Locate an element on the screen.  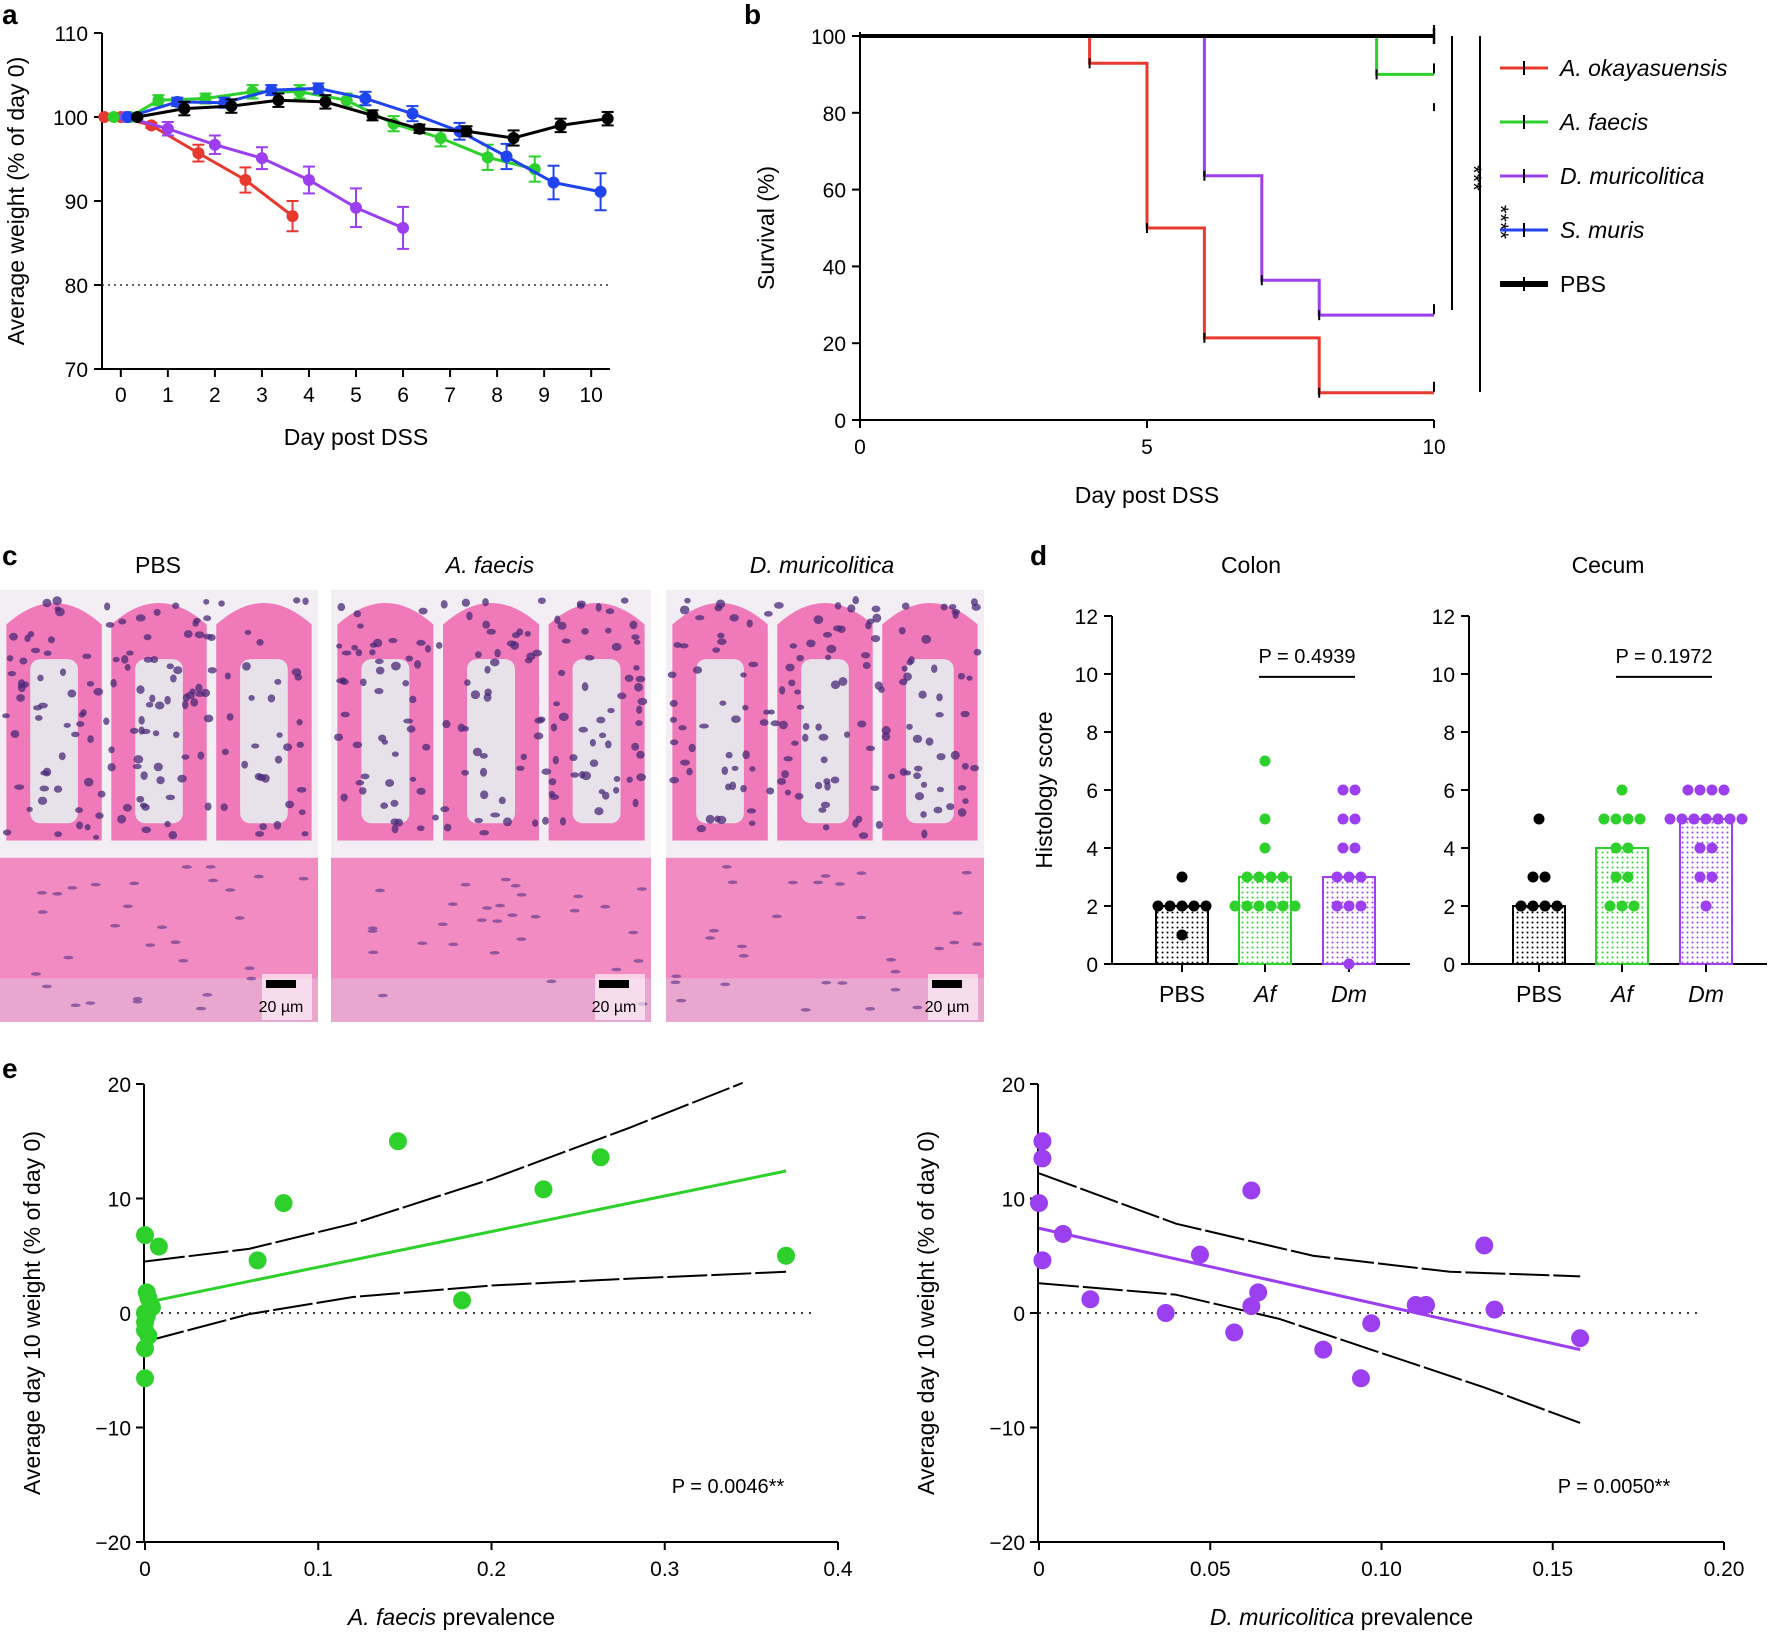
y-tick-label: 10 is located at coordinates (1013, 1200).